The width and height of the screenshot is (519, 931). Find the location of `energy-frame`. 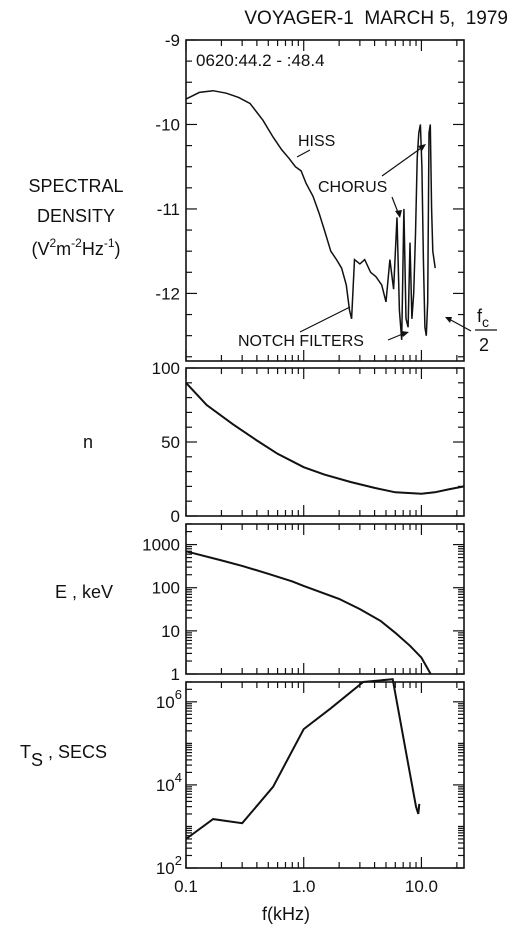

energy-frame is located at coordinates (325, 599).